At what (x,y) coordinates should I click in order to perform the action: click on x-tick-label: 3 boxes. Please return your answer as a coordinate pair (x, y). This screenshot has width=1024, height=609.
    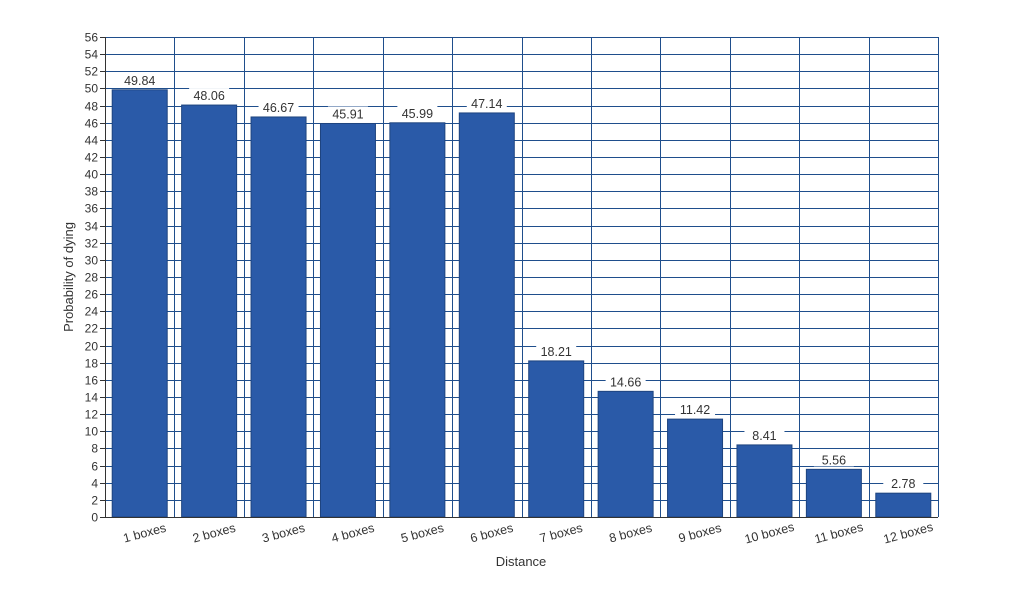
    Looking at the image, I should click on (284, 533).